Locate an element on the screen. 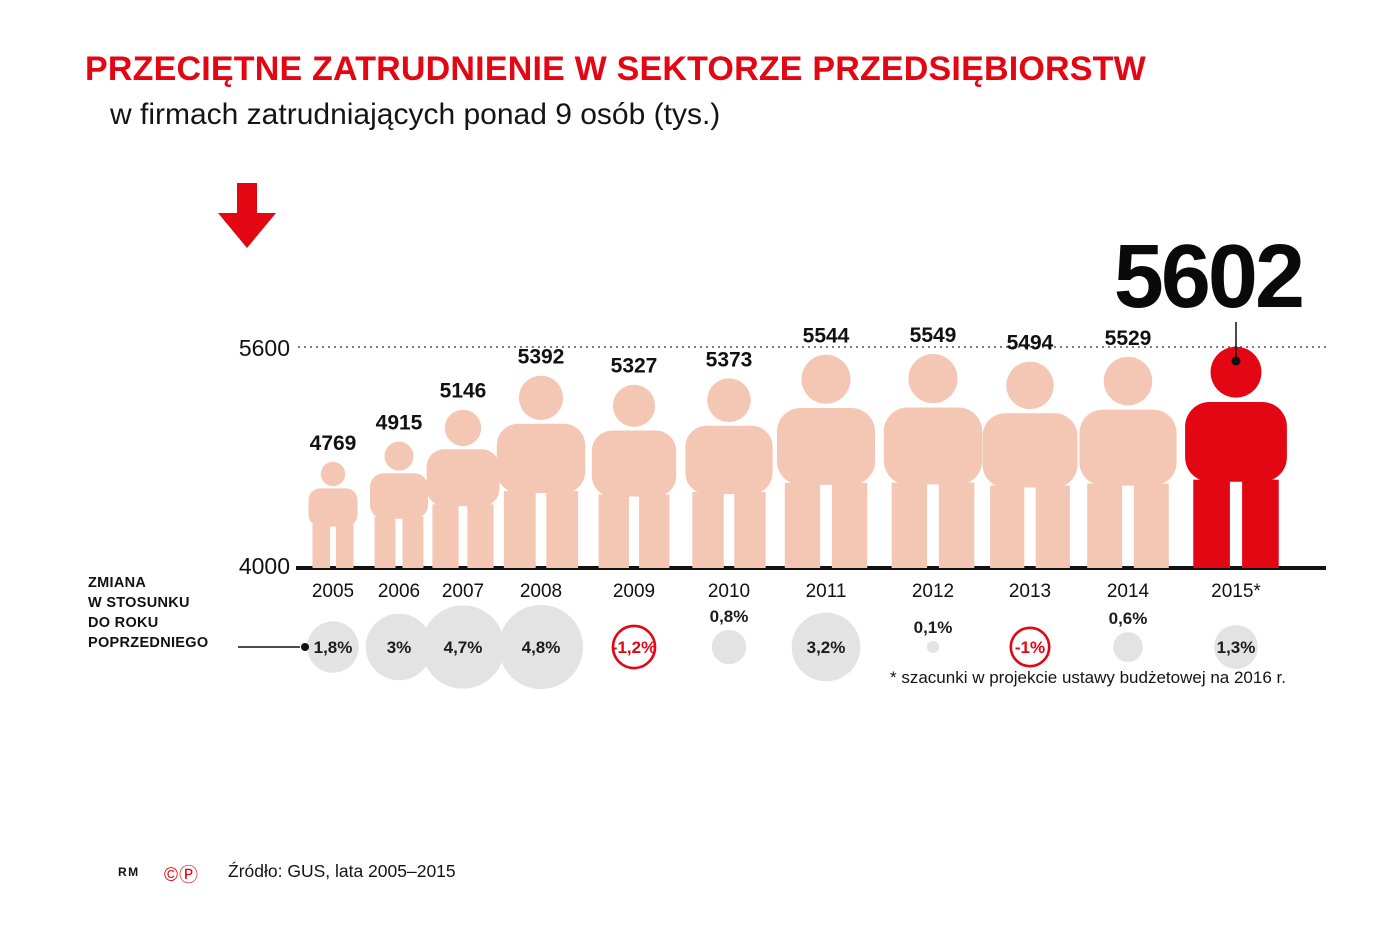 The height and width of the screenshot is (929, 1400). person-right-leg-2012 is located at coordinates (956, 525).